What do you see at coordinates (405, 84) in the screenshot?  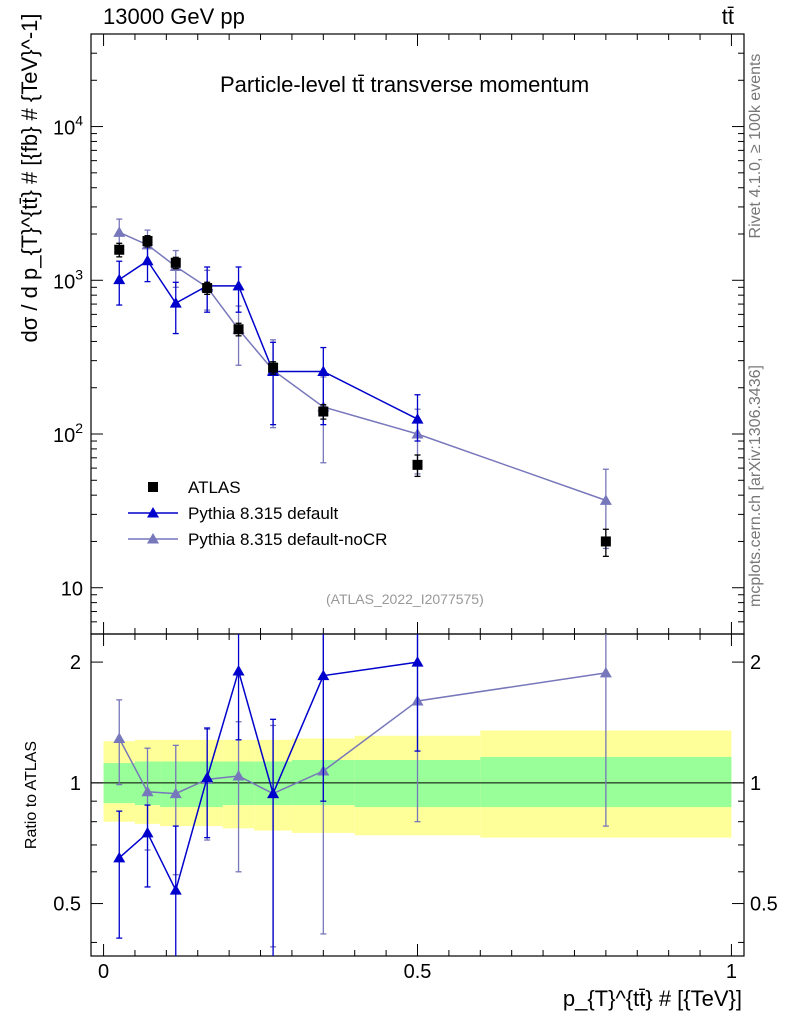 I see `plot-title: Particle-level tt̄ transverse momentum` at bounding box center [405, 84].